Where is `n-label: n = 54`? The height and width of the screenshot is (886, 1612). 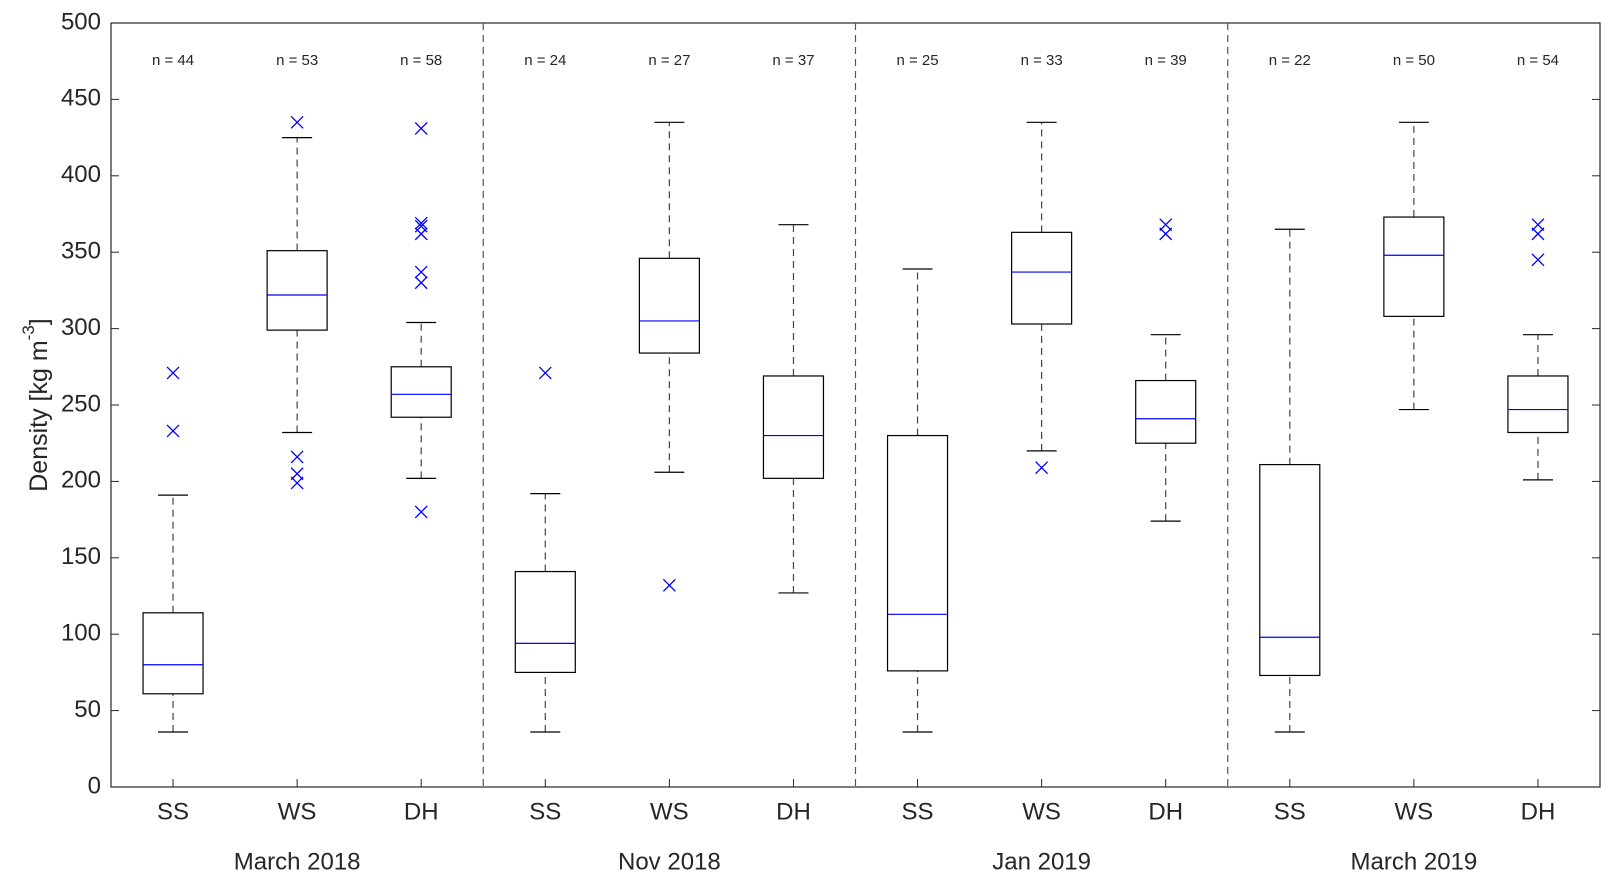 n-label: n = 54 is located at coordinates (1538, 60).